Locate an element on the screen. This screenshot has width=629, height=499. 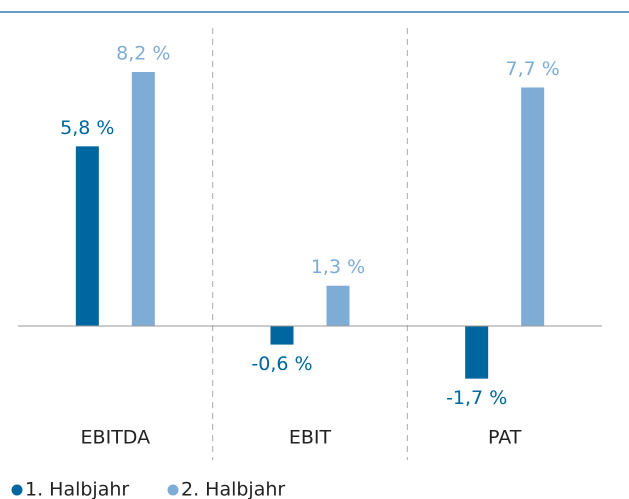
legend-label: 2. Halbjahr is located at coordinates (233, 489).